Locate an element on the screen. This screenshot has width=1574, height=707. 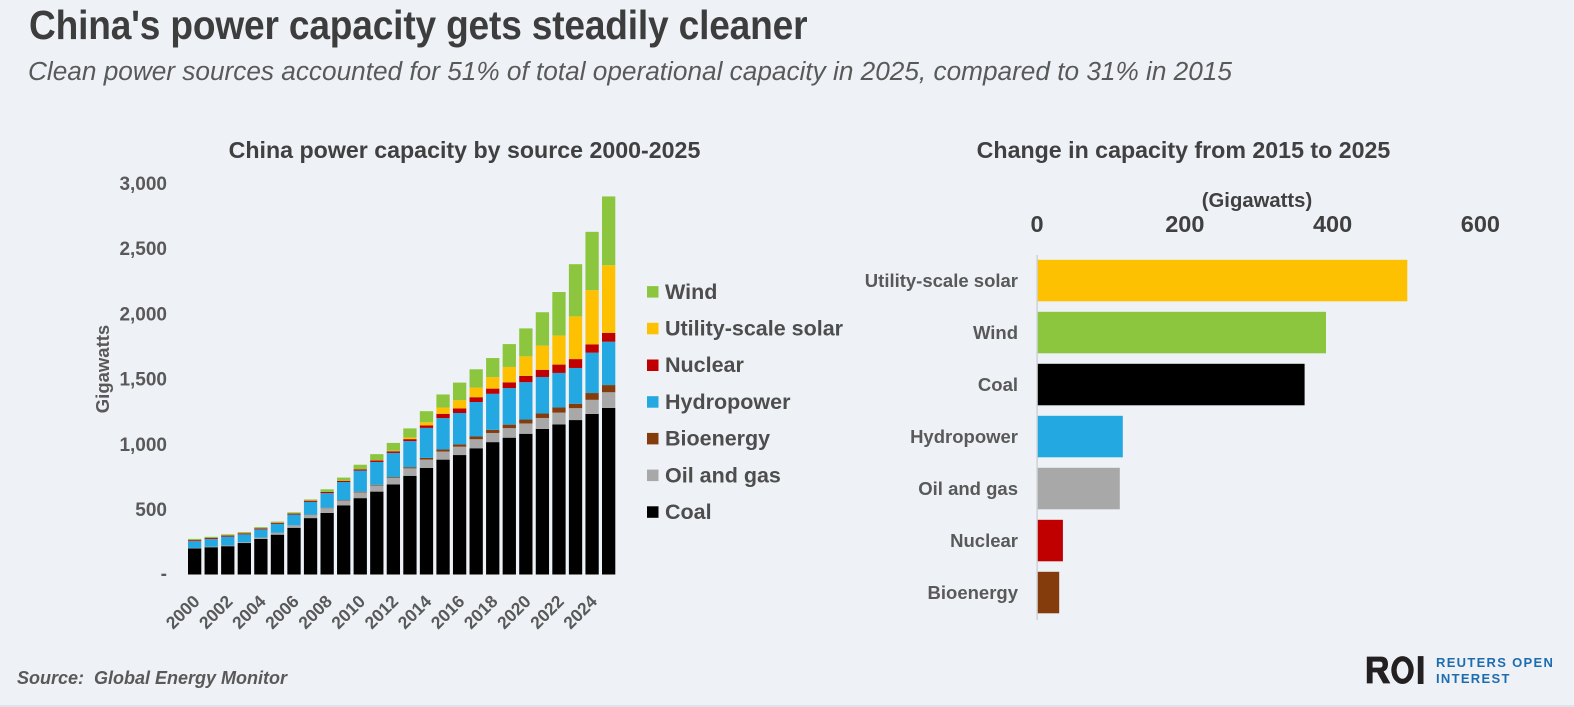
svg-text: 2002 is located at coordinates (216, 612).